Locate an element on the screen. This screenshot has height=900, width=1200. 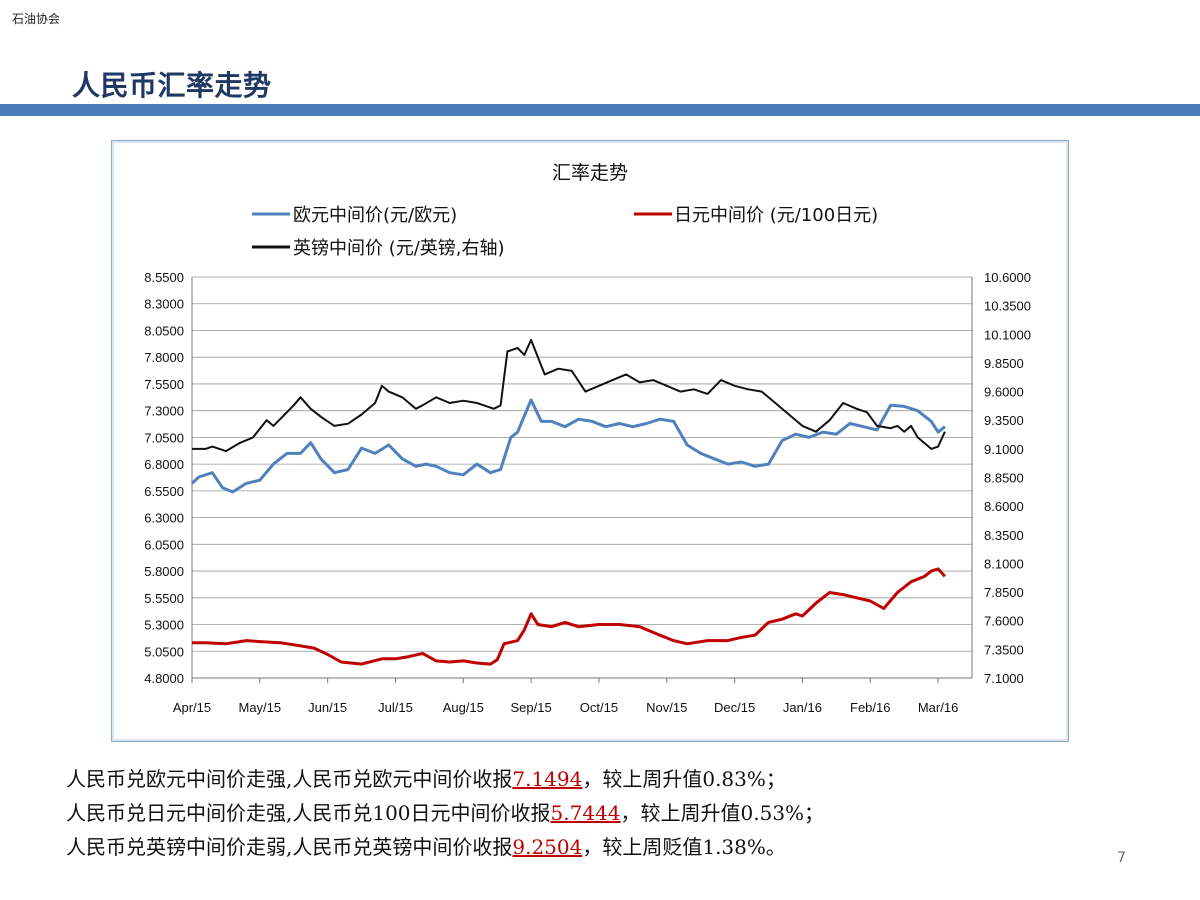
series-line-gbp is located at coordinates (569, 396).